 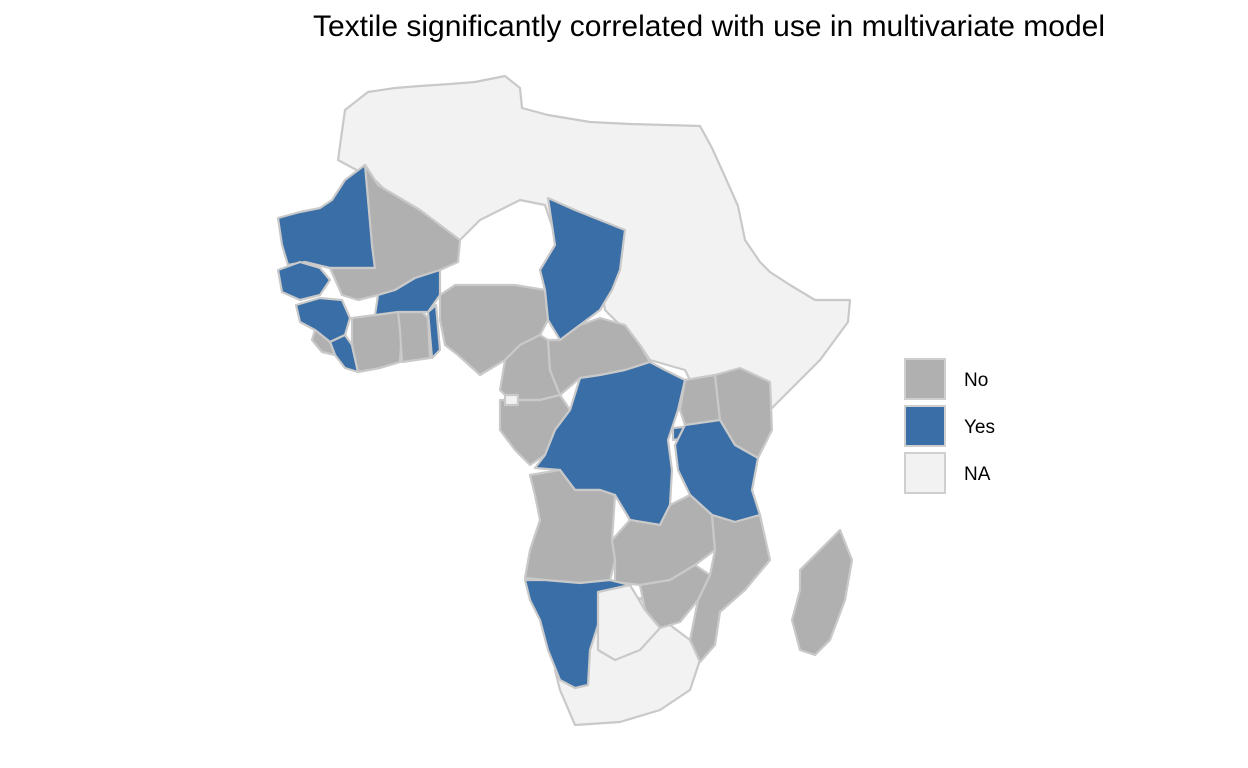 I want to click on country-chad, so click(x=582, y=269).